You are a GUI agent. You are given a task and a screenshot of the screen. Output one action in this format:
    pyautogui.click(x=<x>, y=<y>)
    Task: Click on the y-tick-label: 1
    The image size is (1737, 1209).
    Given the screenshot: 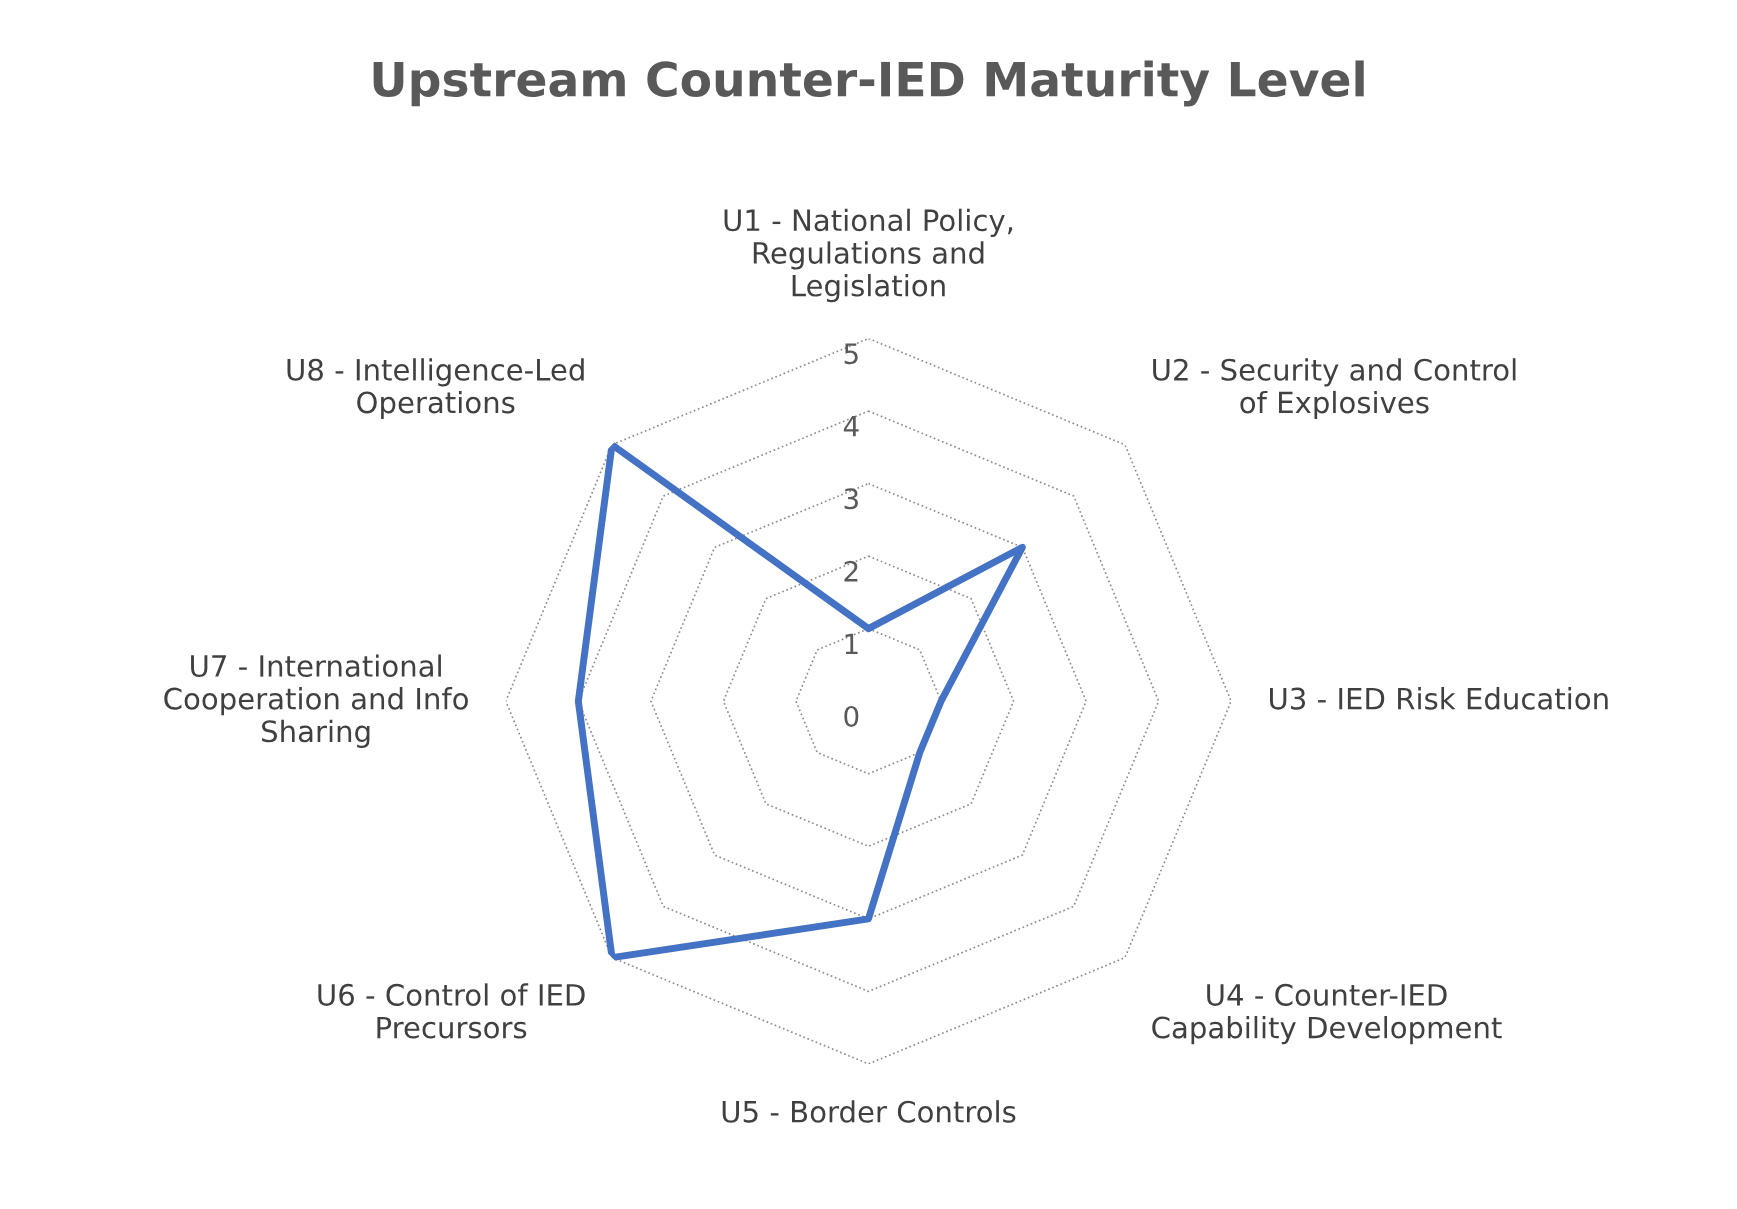 What is the action you would take?
    pyautogui.click(x=851, y=643)
    